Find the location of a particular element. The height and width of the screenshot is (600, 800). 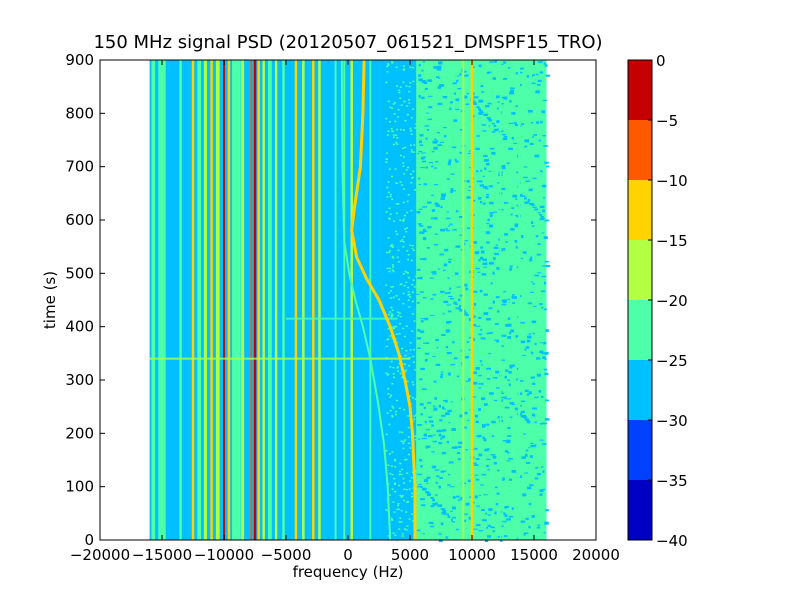

colorbar-segment is located at coordinates (640, 270).